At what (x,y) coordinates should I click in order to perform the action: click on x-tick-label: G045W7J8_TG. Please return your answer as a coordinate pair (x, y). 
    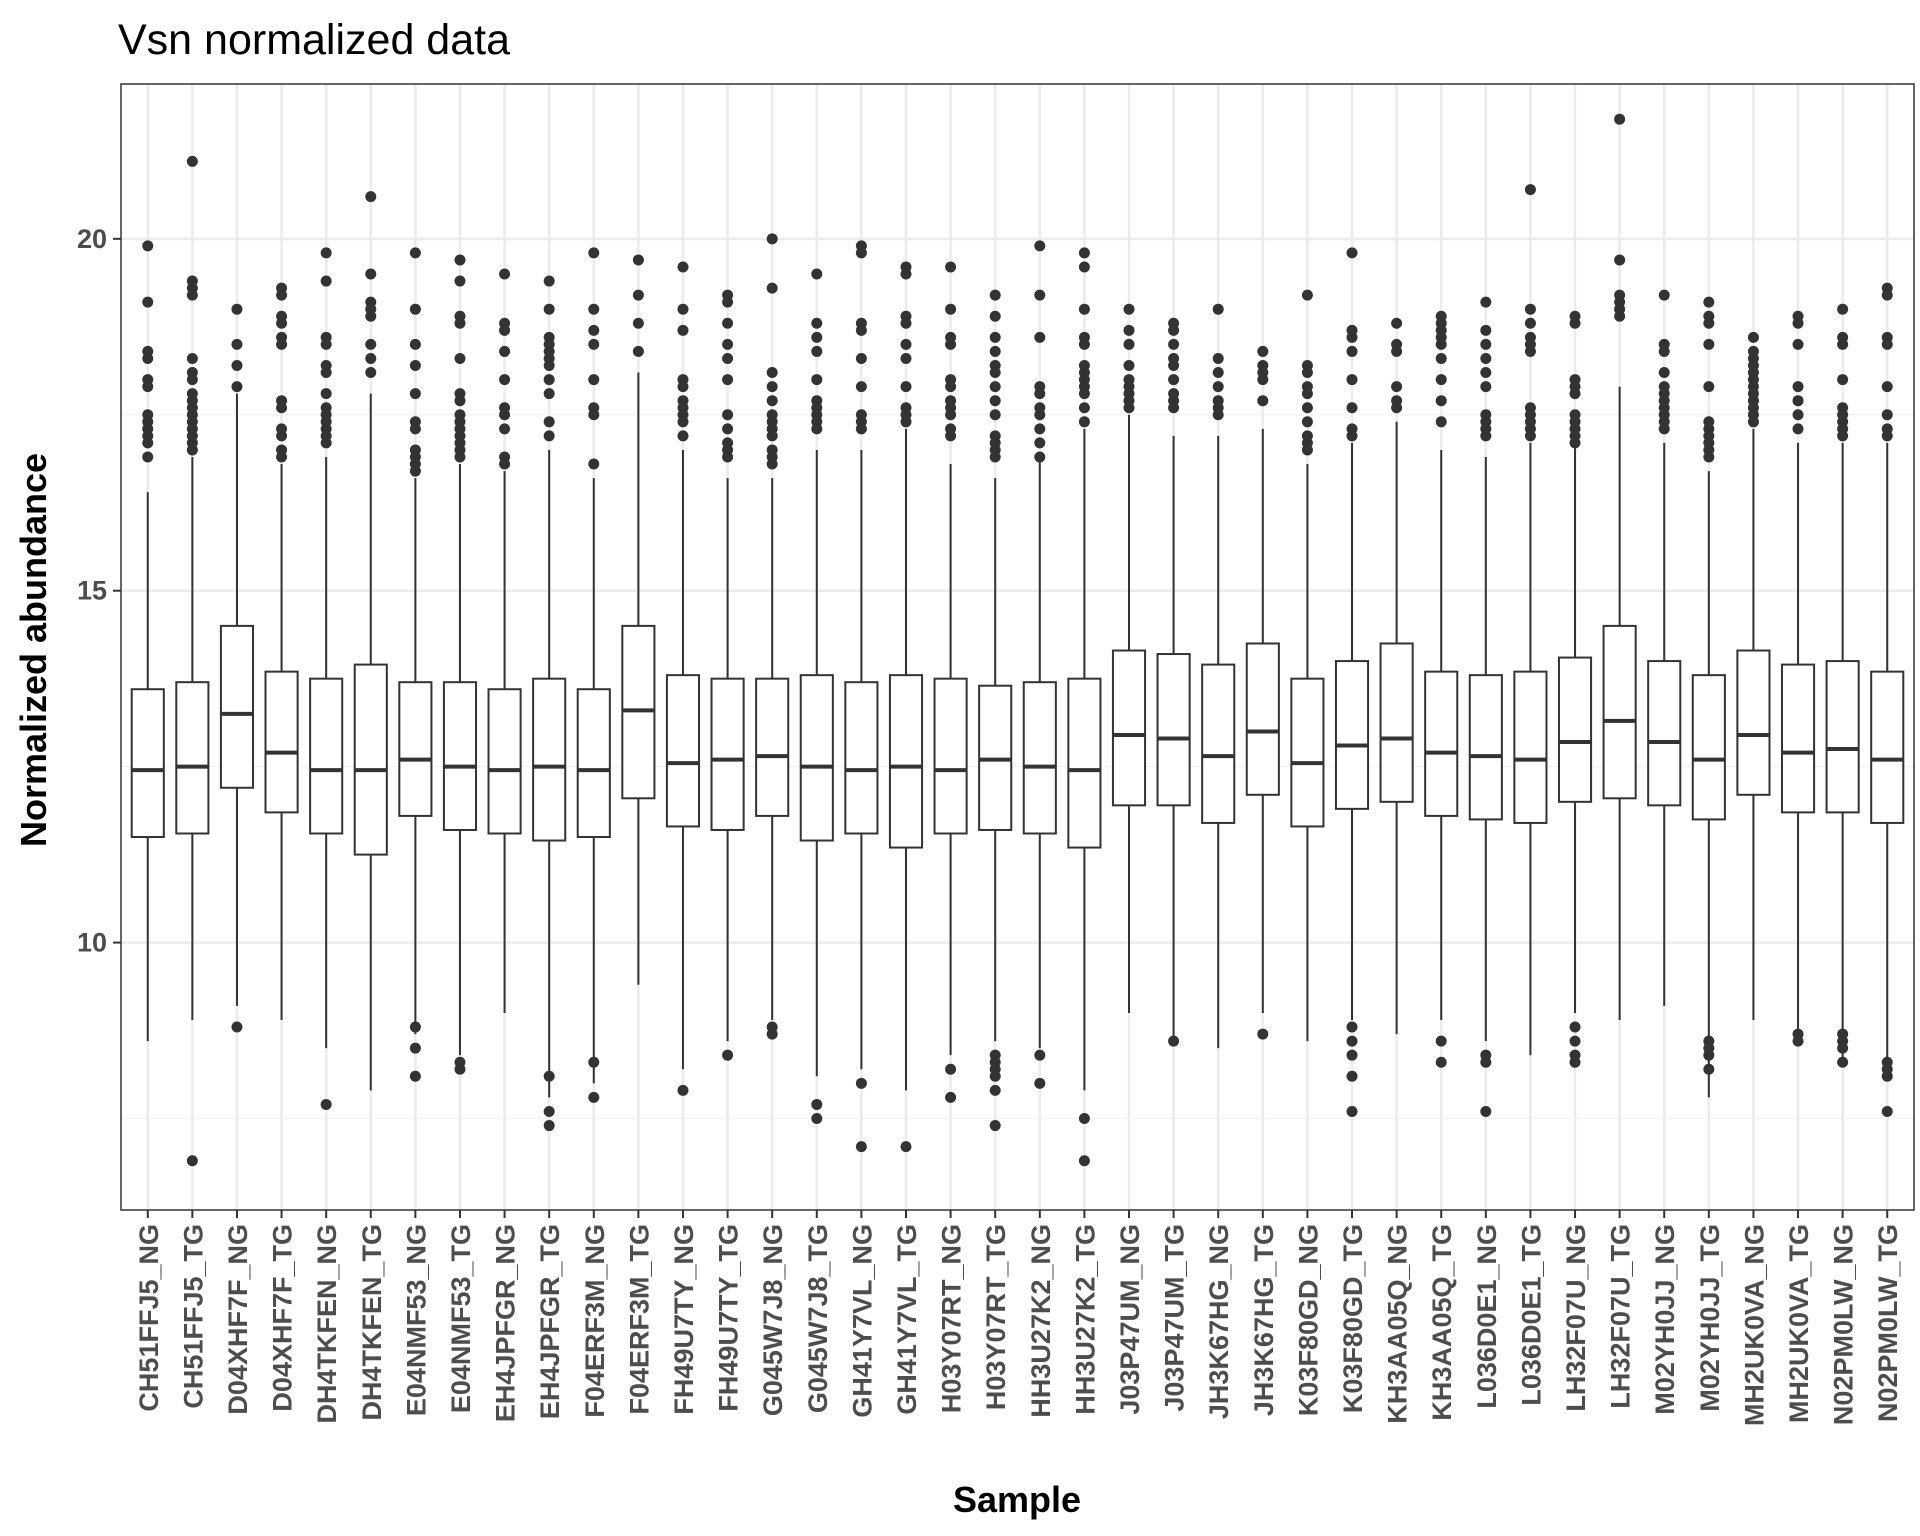
    Looking at the image, I should click on (818, 1318).